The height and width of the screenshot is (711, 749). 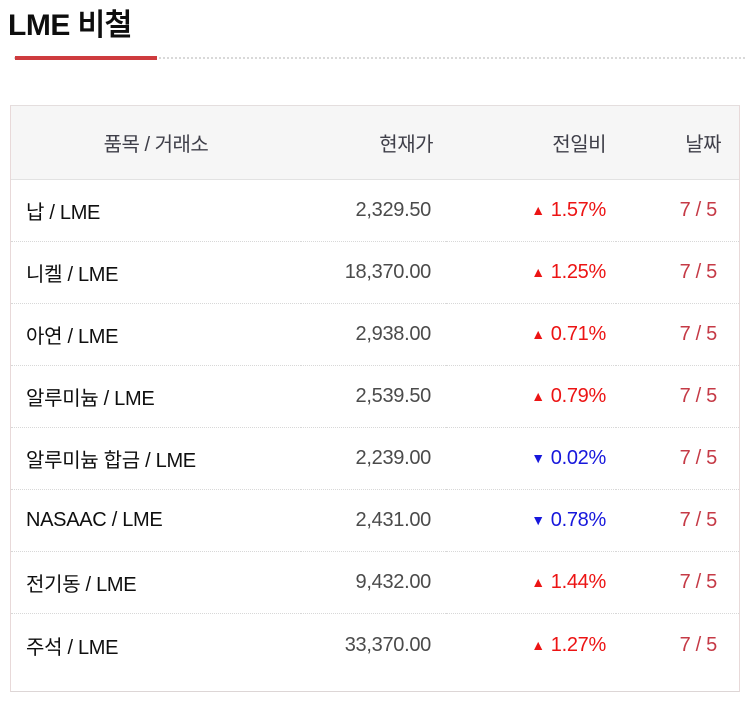 I want to click on change-cell: ▲ 1.44%, so click(x=531, y=581).